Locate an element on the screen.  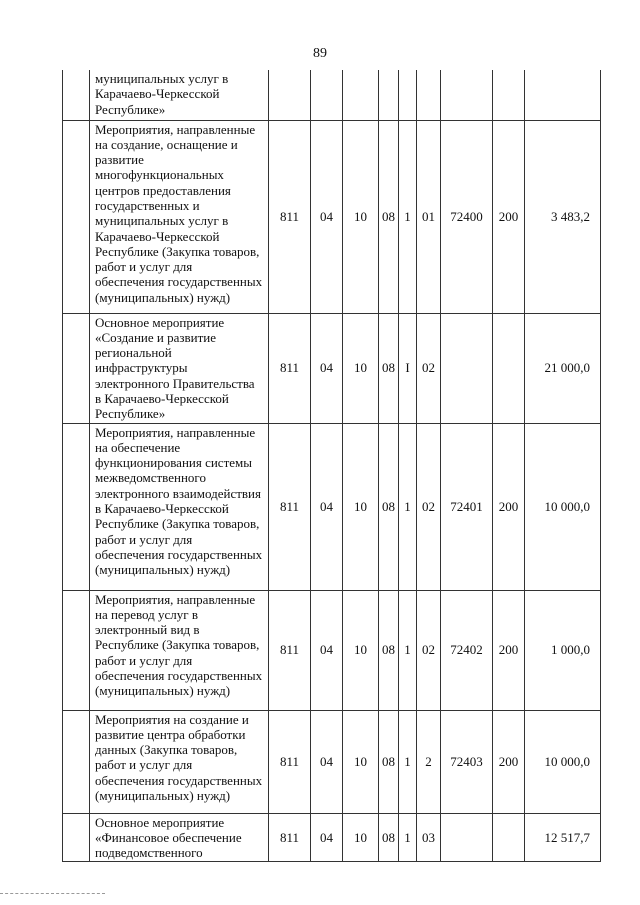
subprogram-cell: I is located at coordinates (407, 368).